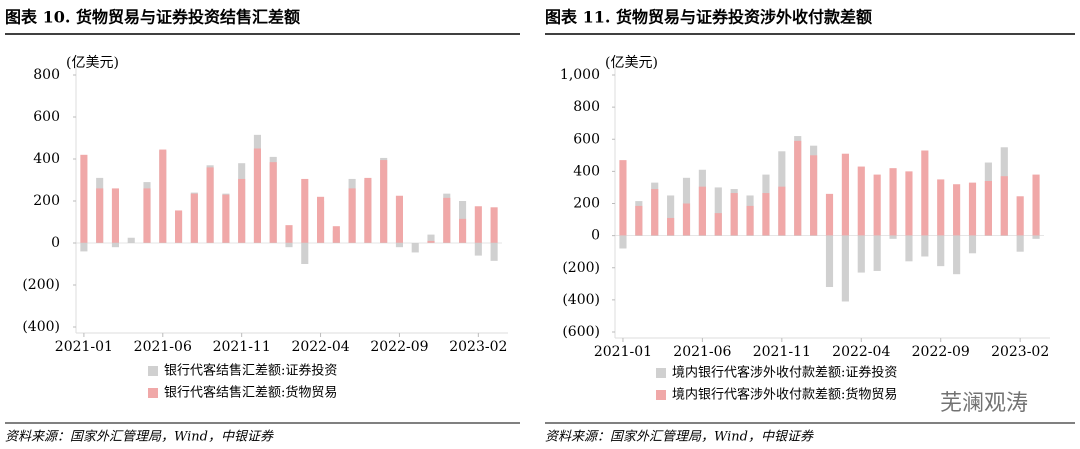 The height and width of the screenshot is (449, 1080). What do you see at coordinates (580, 75) in the screenshot?
I see `y-tick-label: 1,000` at bounding box center [580, 75].